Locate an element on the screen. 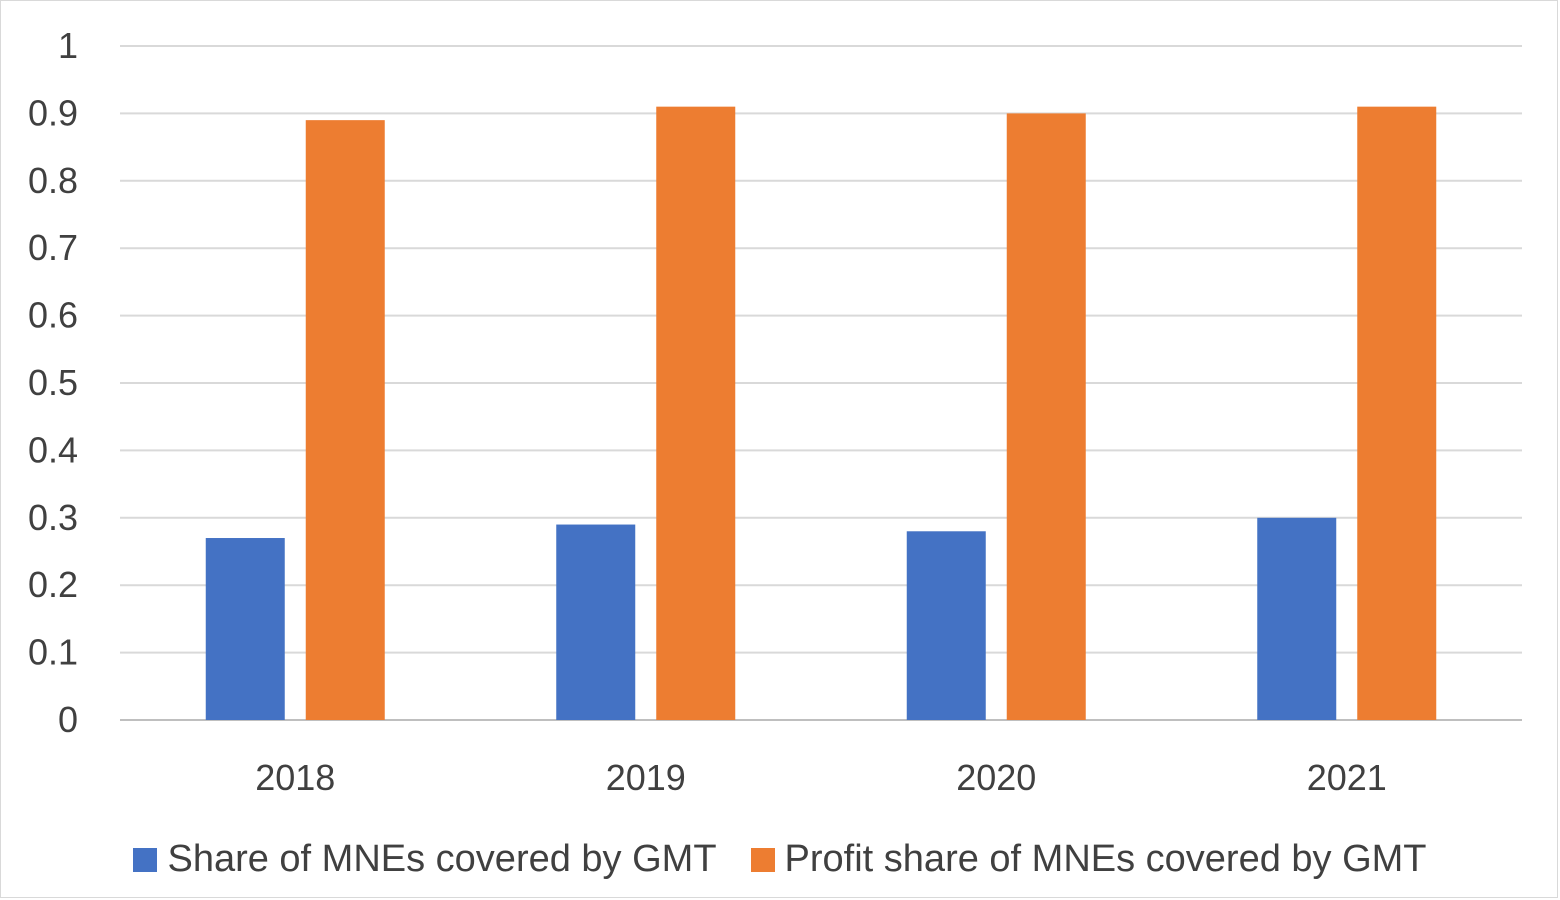 Image resolution: width=1560 pixels, height=900 pixels. y-tick-label: 0.7 is located at coordinates (53, 247).